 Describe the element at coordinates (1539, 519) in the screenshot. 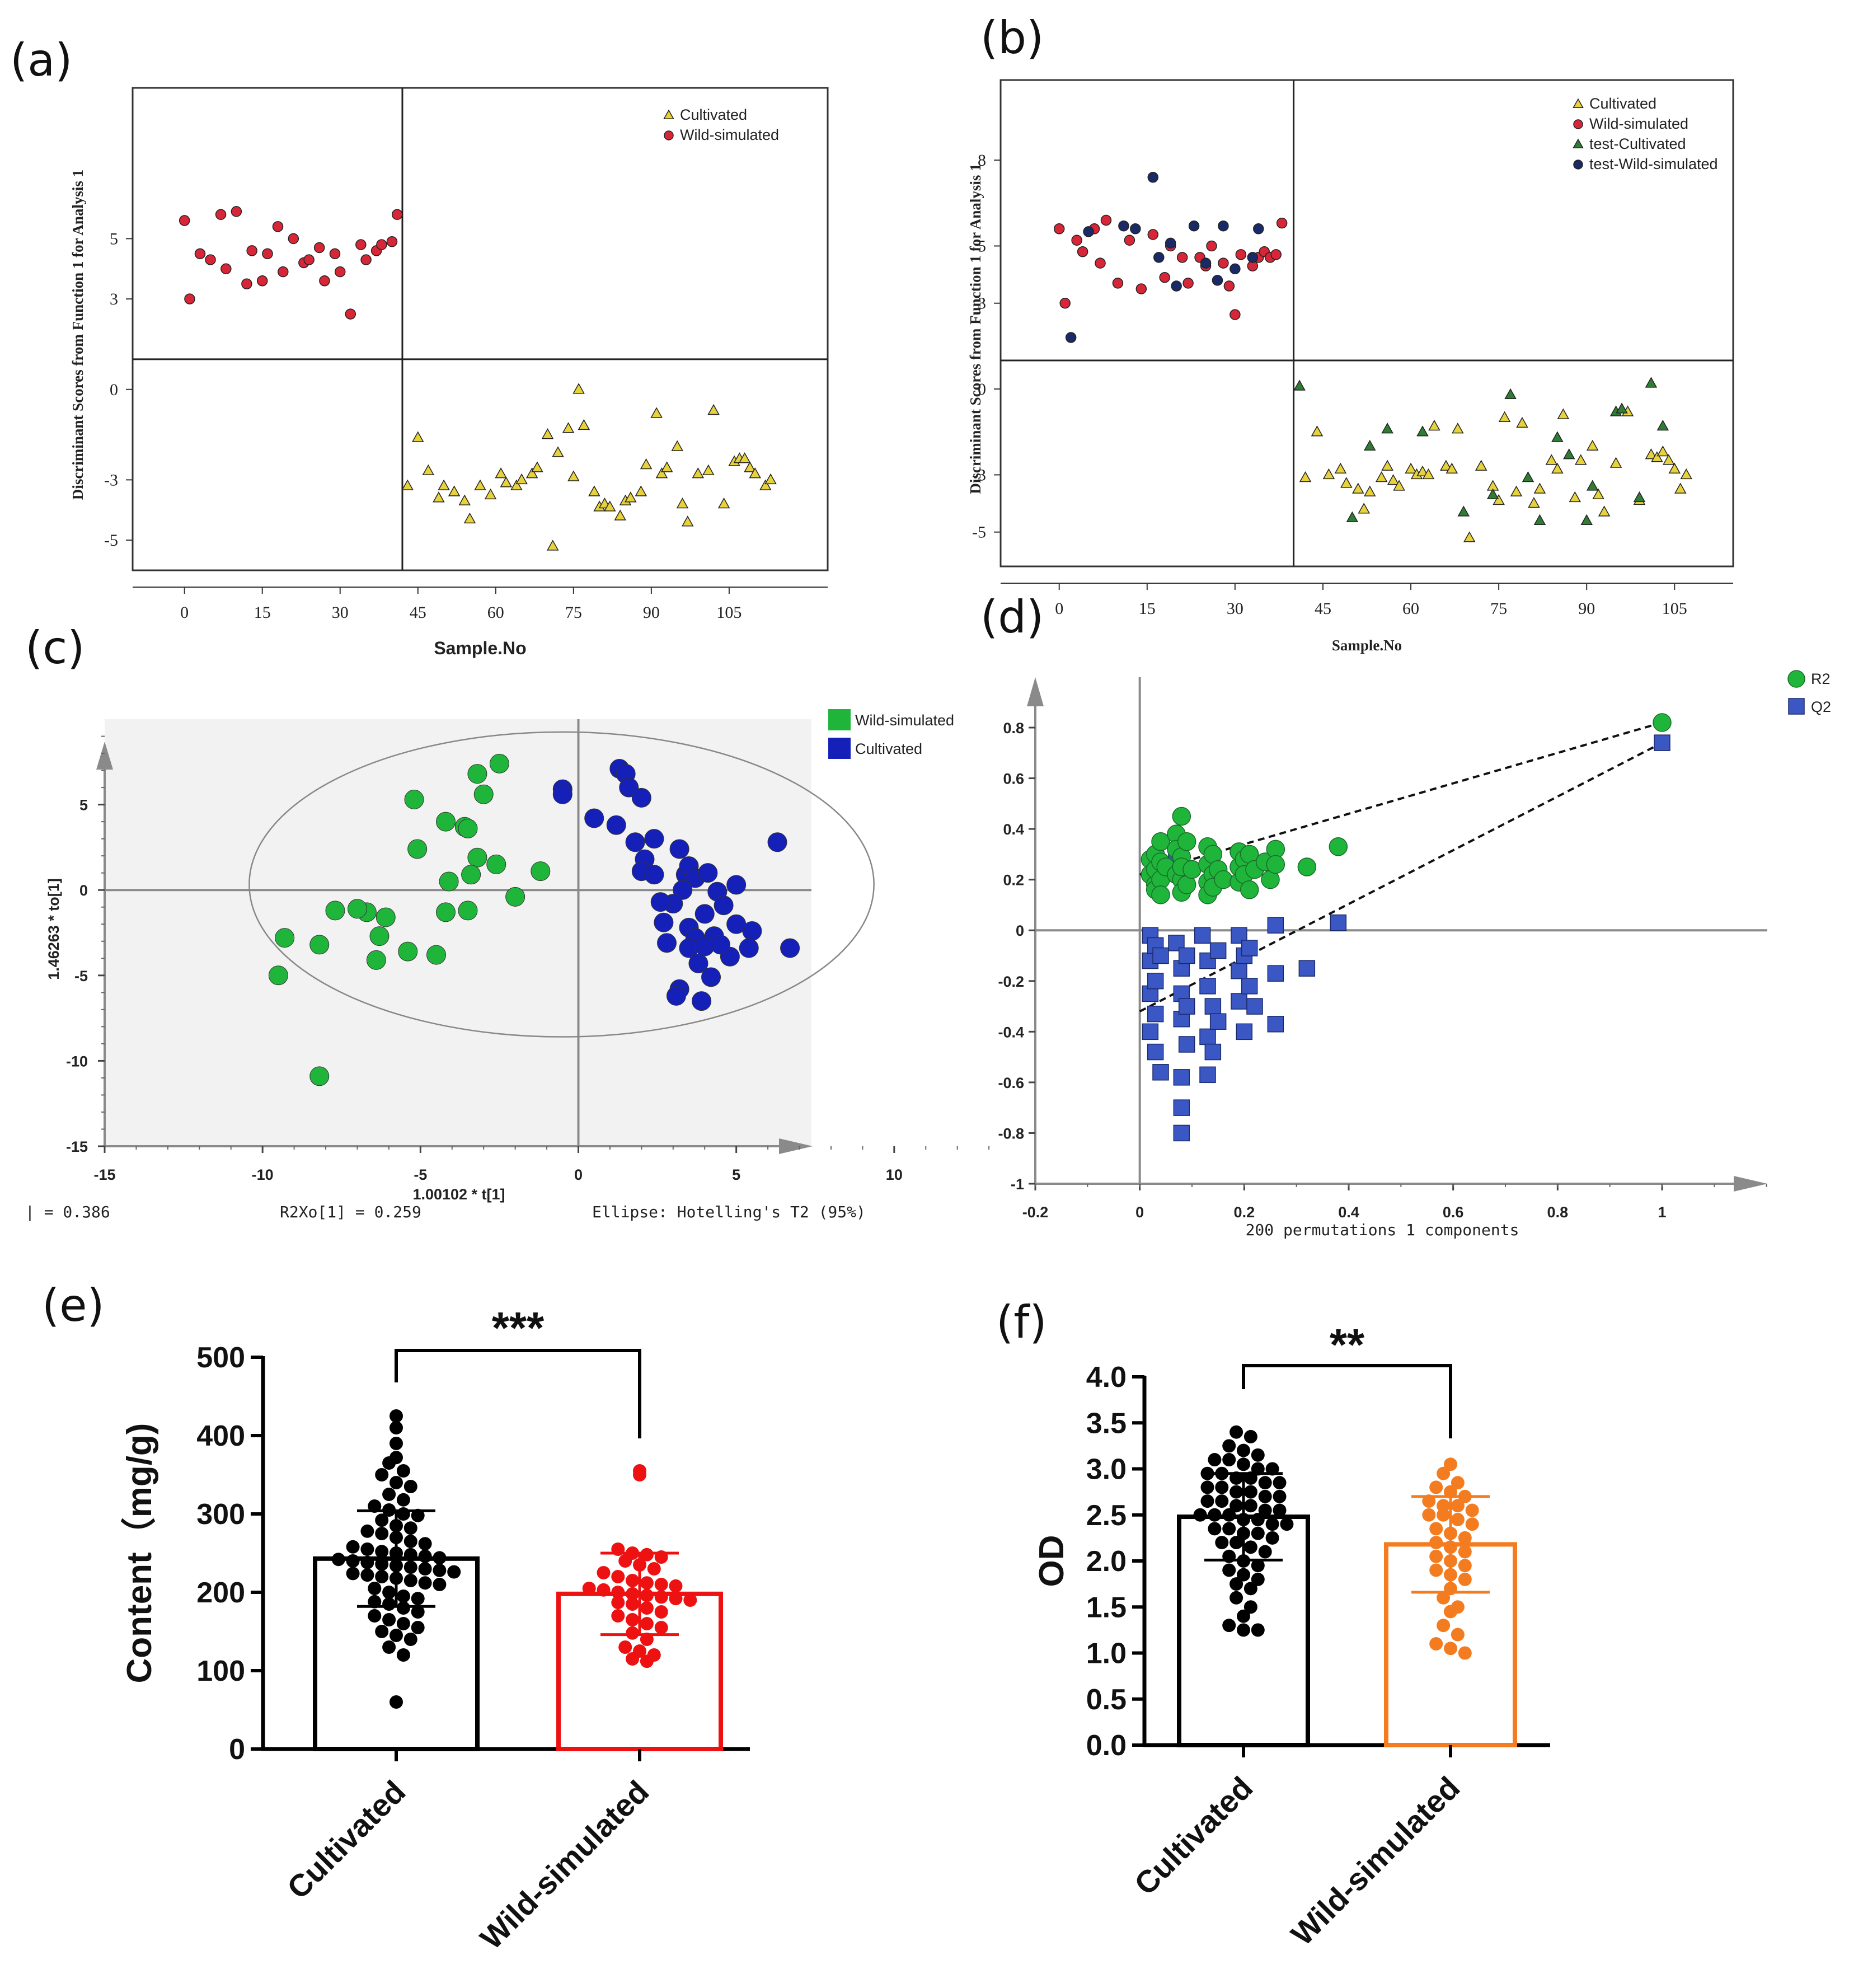

I see `point-test-cultivated` at that location.